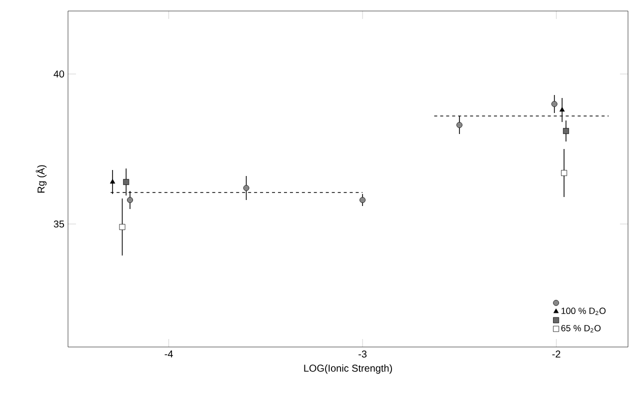  Describe the element at coordinates (362, 354) in the screenshot. I see `x-tick-label: -3` at that location.